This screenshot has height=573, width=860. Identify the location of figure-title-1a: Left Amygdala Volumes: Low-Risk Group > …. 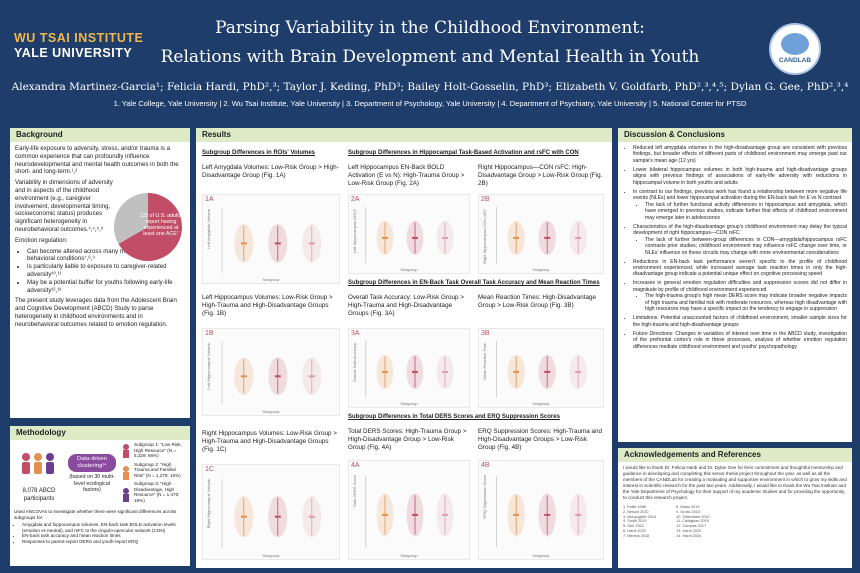
(270, 171).